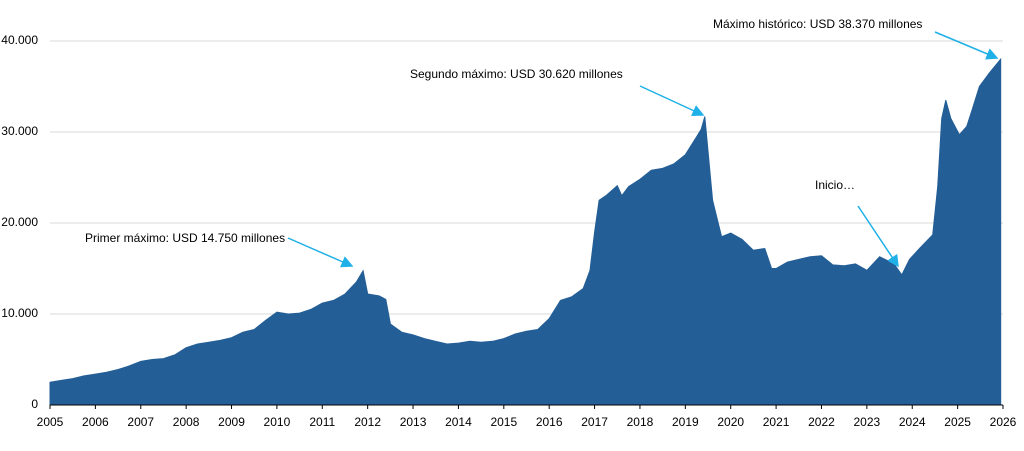 This screenshot has width=1024, height=451. Describe the element at coordinates (95, 422) in the screenshot. I see `x-tick-label: 2006` at that location.